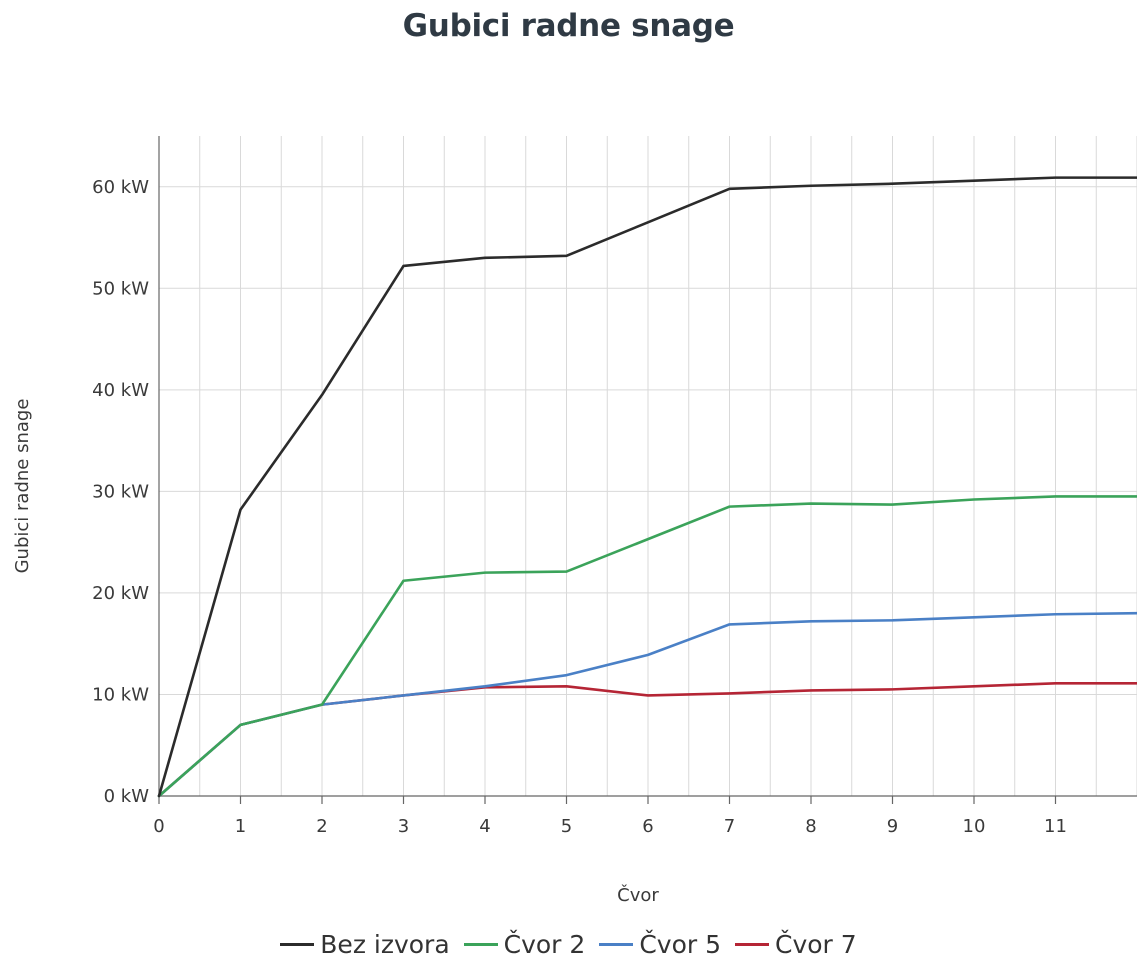  I want to click on legend-item: Čvor 2, so click(524, 944).